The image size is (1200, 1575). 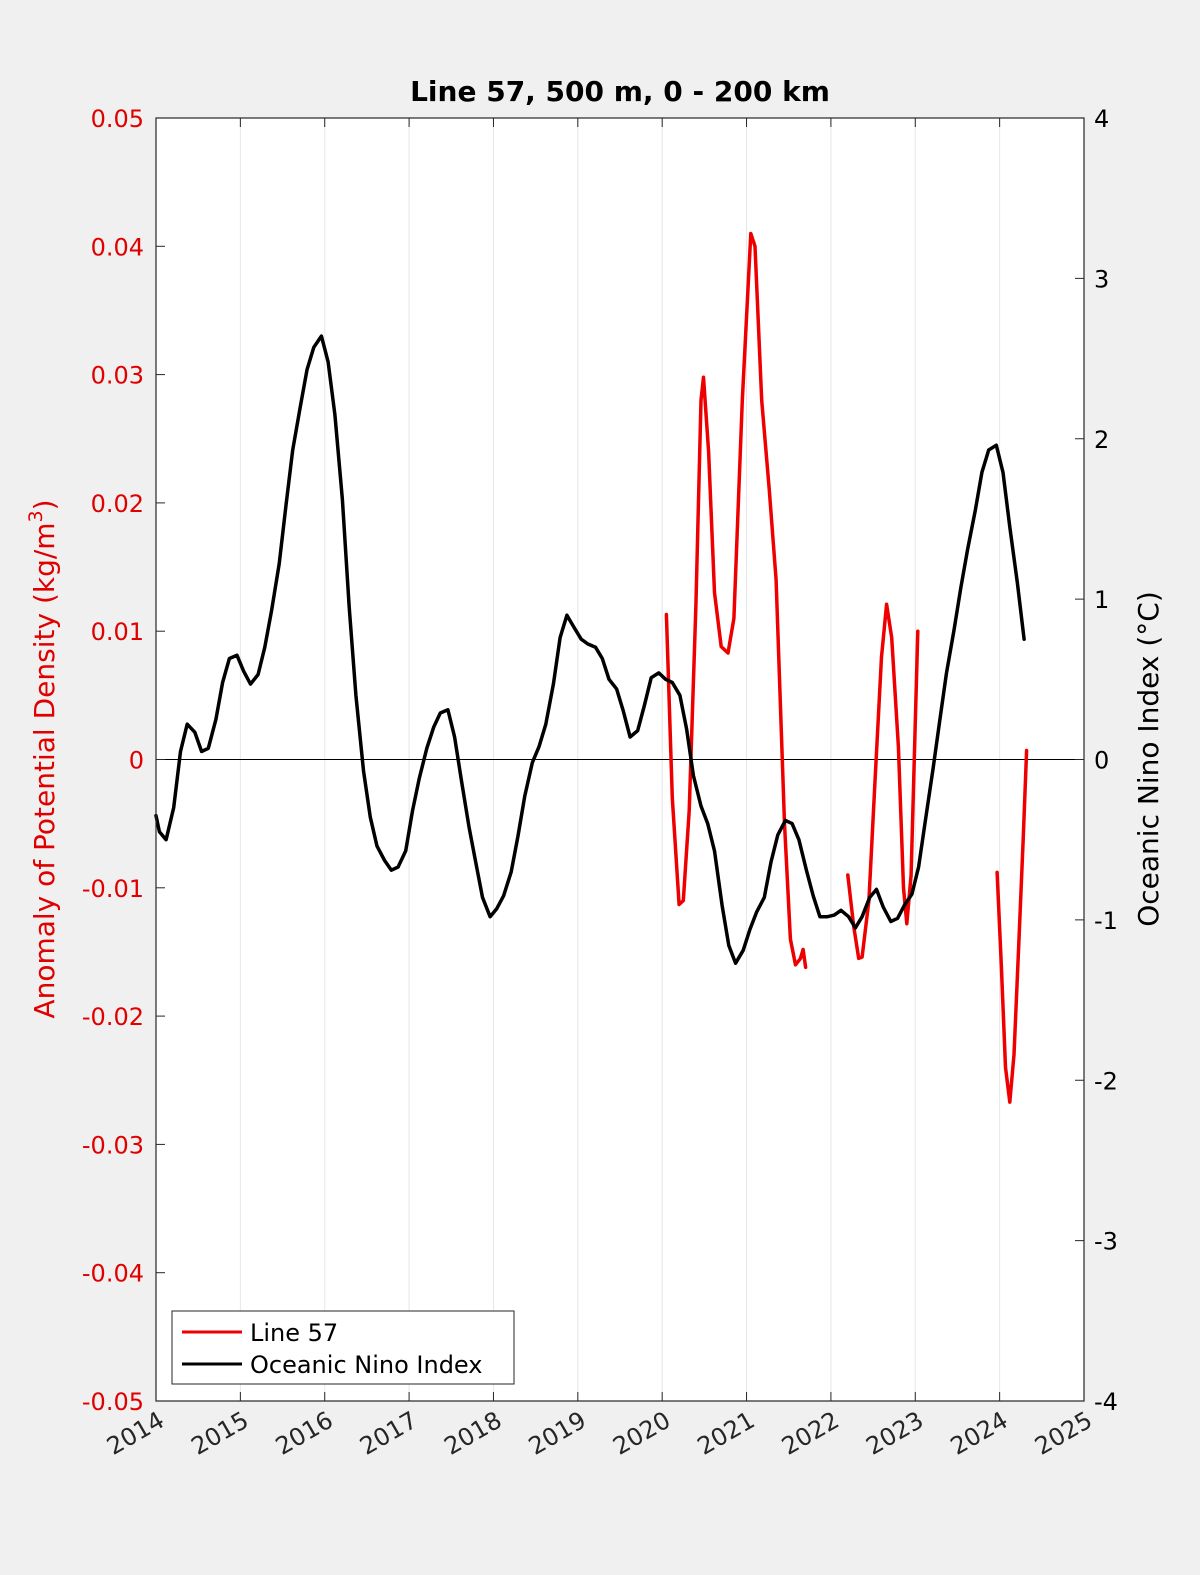 I want to click on y-right-tick-label: -2, so click(x=1106, y=1081).